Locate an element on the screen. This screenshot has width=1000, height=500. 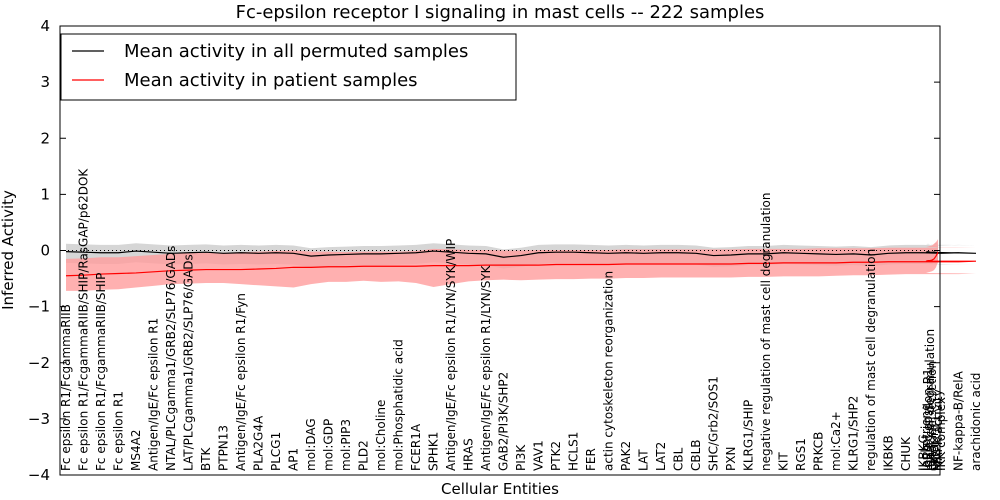
y-tick-label: −1 is located at coordinates (39, 307).